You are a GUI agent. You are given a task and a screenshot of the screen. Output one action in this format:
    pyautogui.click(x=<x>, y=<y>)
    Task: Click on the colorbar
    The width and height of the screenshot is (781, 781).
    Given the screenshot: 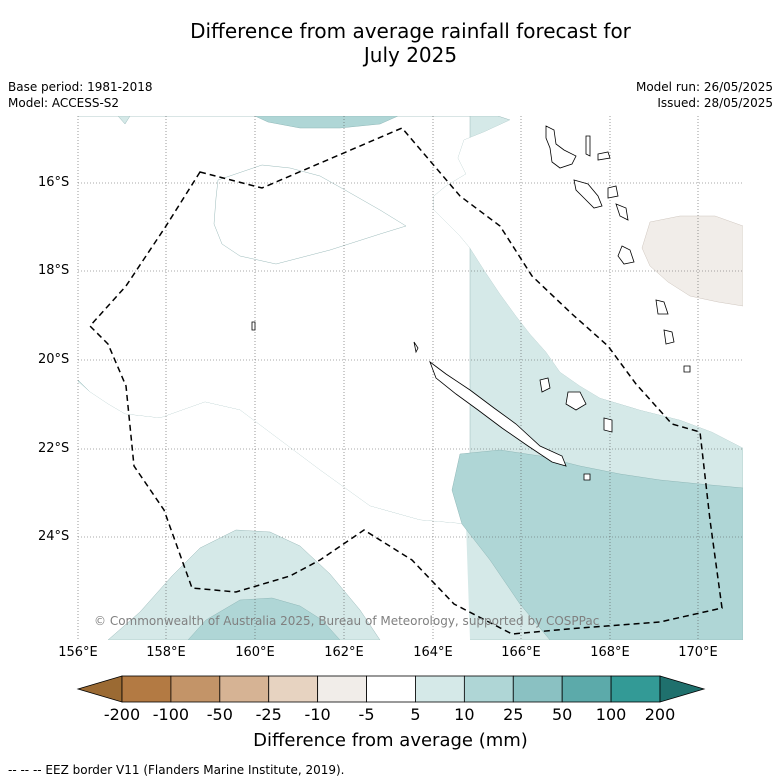 What is the action you would take?
    pyautogui.click(x=391, y=689)
    